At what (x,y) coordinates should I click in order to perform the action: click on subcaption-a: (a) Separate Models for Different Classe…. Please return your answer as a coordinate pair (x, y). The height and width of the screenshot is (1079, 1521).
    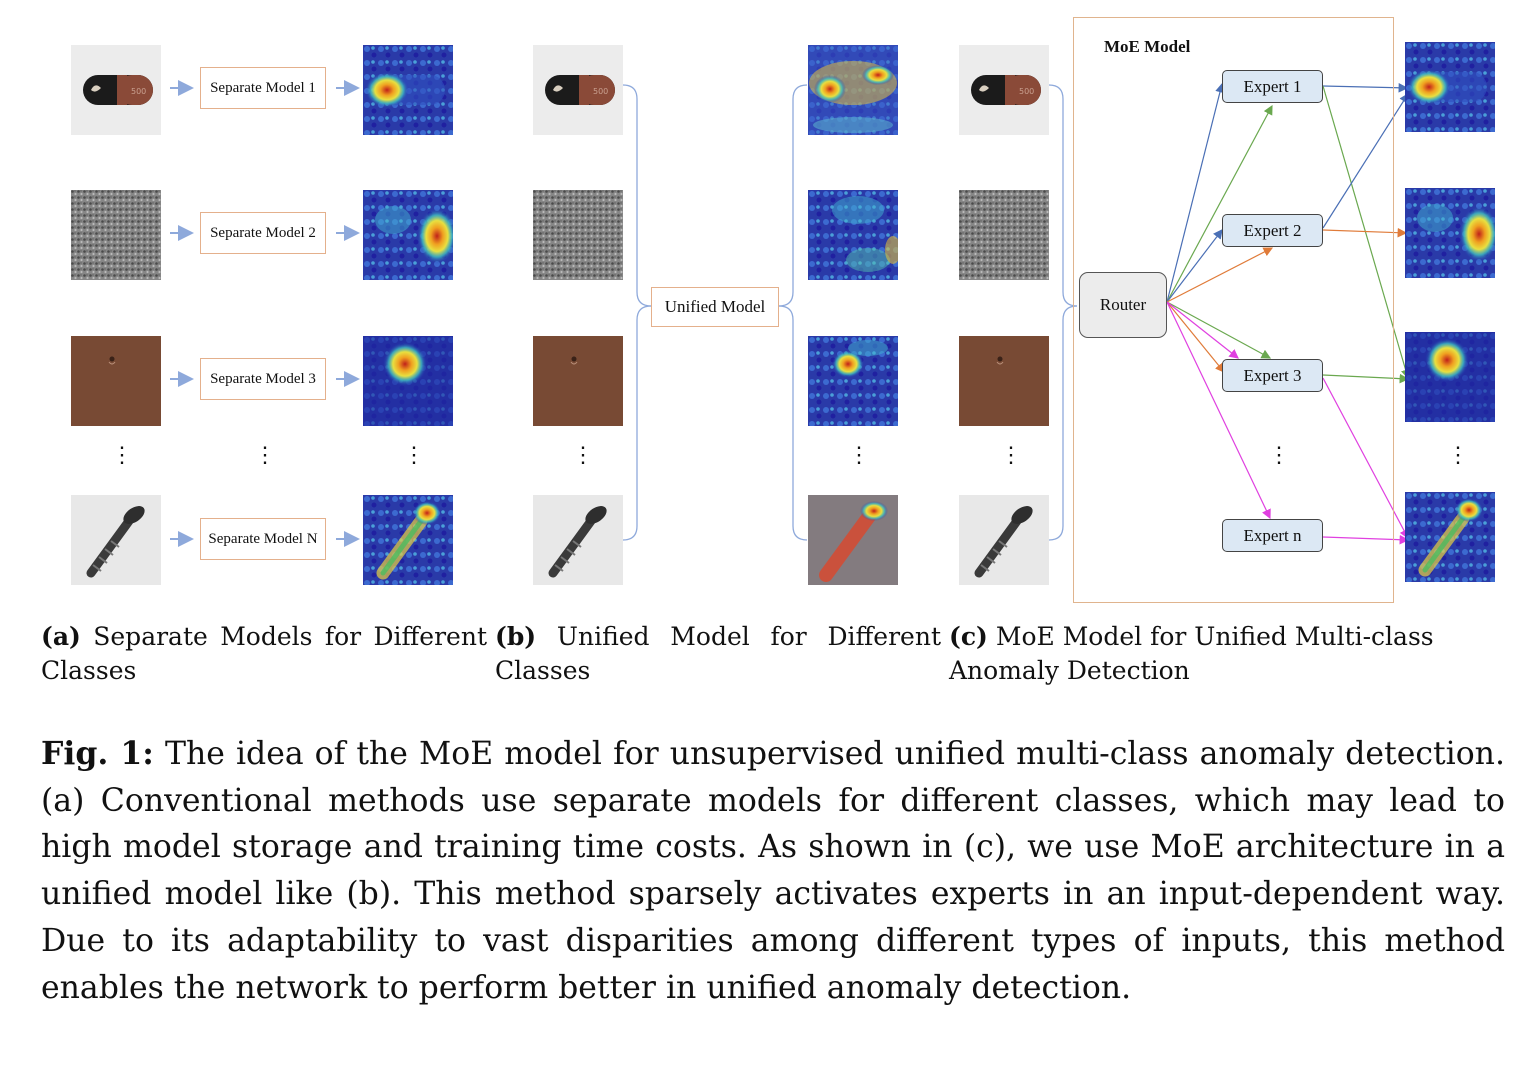
    Looking at the image, I should click on (264, 654).